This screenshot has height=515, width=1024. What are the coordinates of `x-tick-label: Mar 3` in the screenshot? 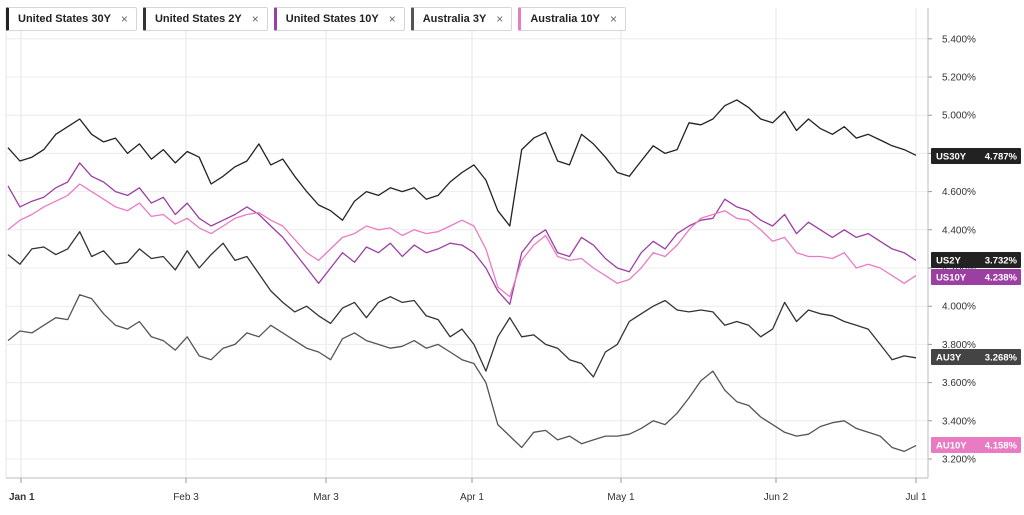 It's located at (326, 497).